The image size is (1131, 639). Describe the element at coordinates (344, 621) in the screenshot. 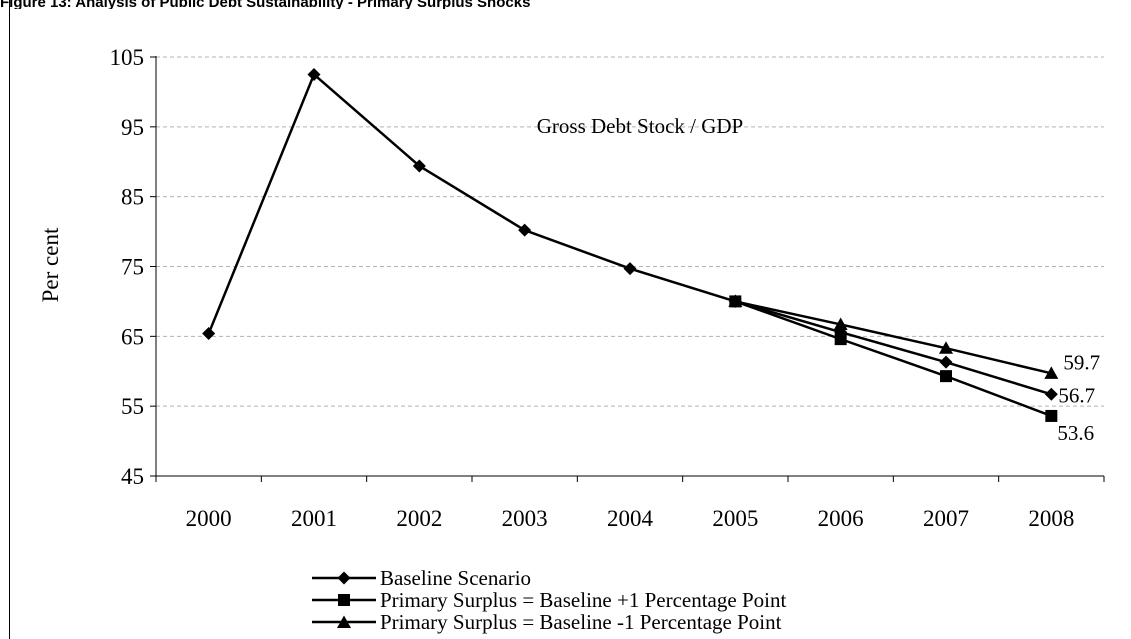

I see `legend-triangle-swatch` at that location.